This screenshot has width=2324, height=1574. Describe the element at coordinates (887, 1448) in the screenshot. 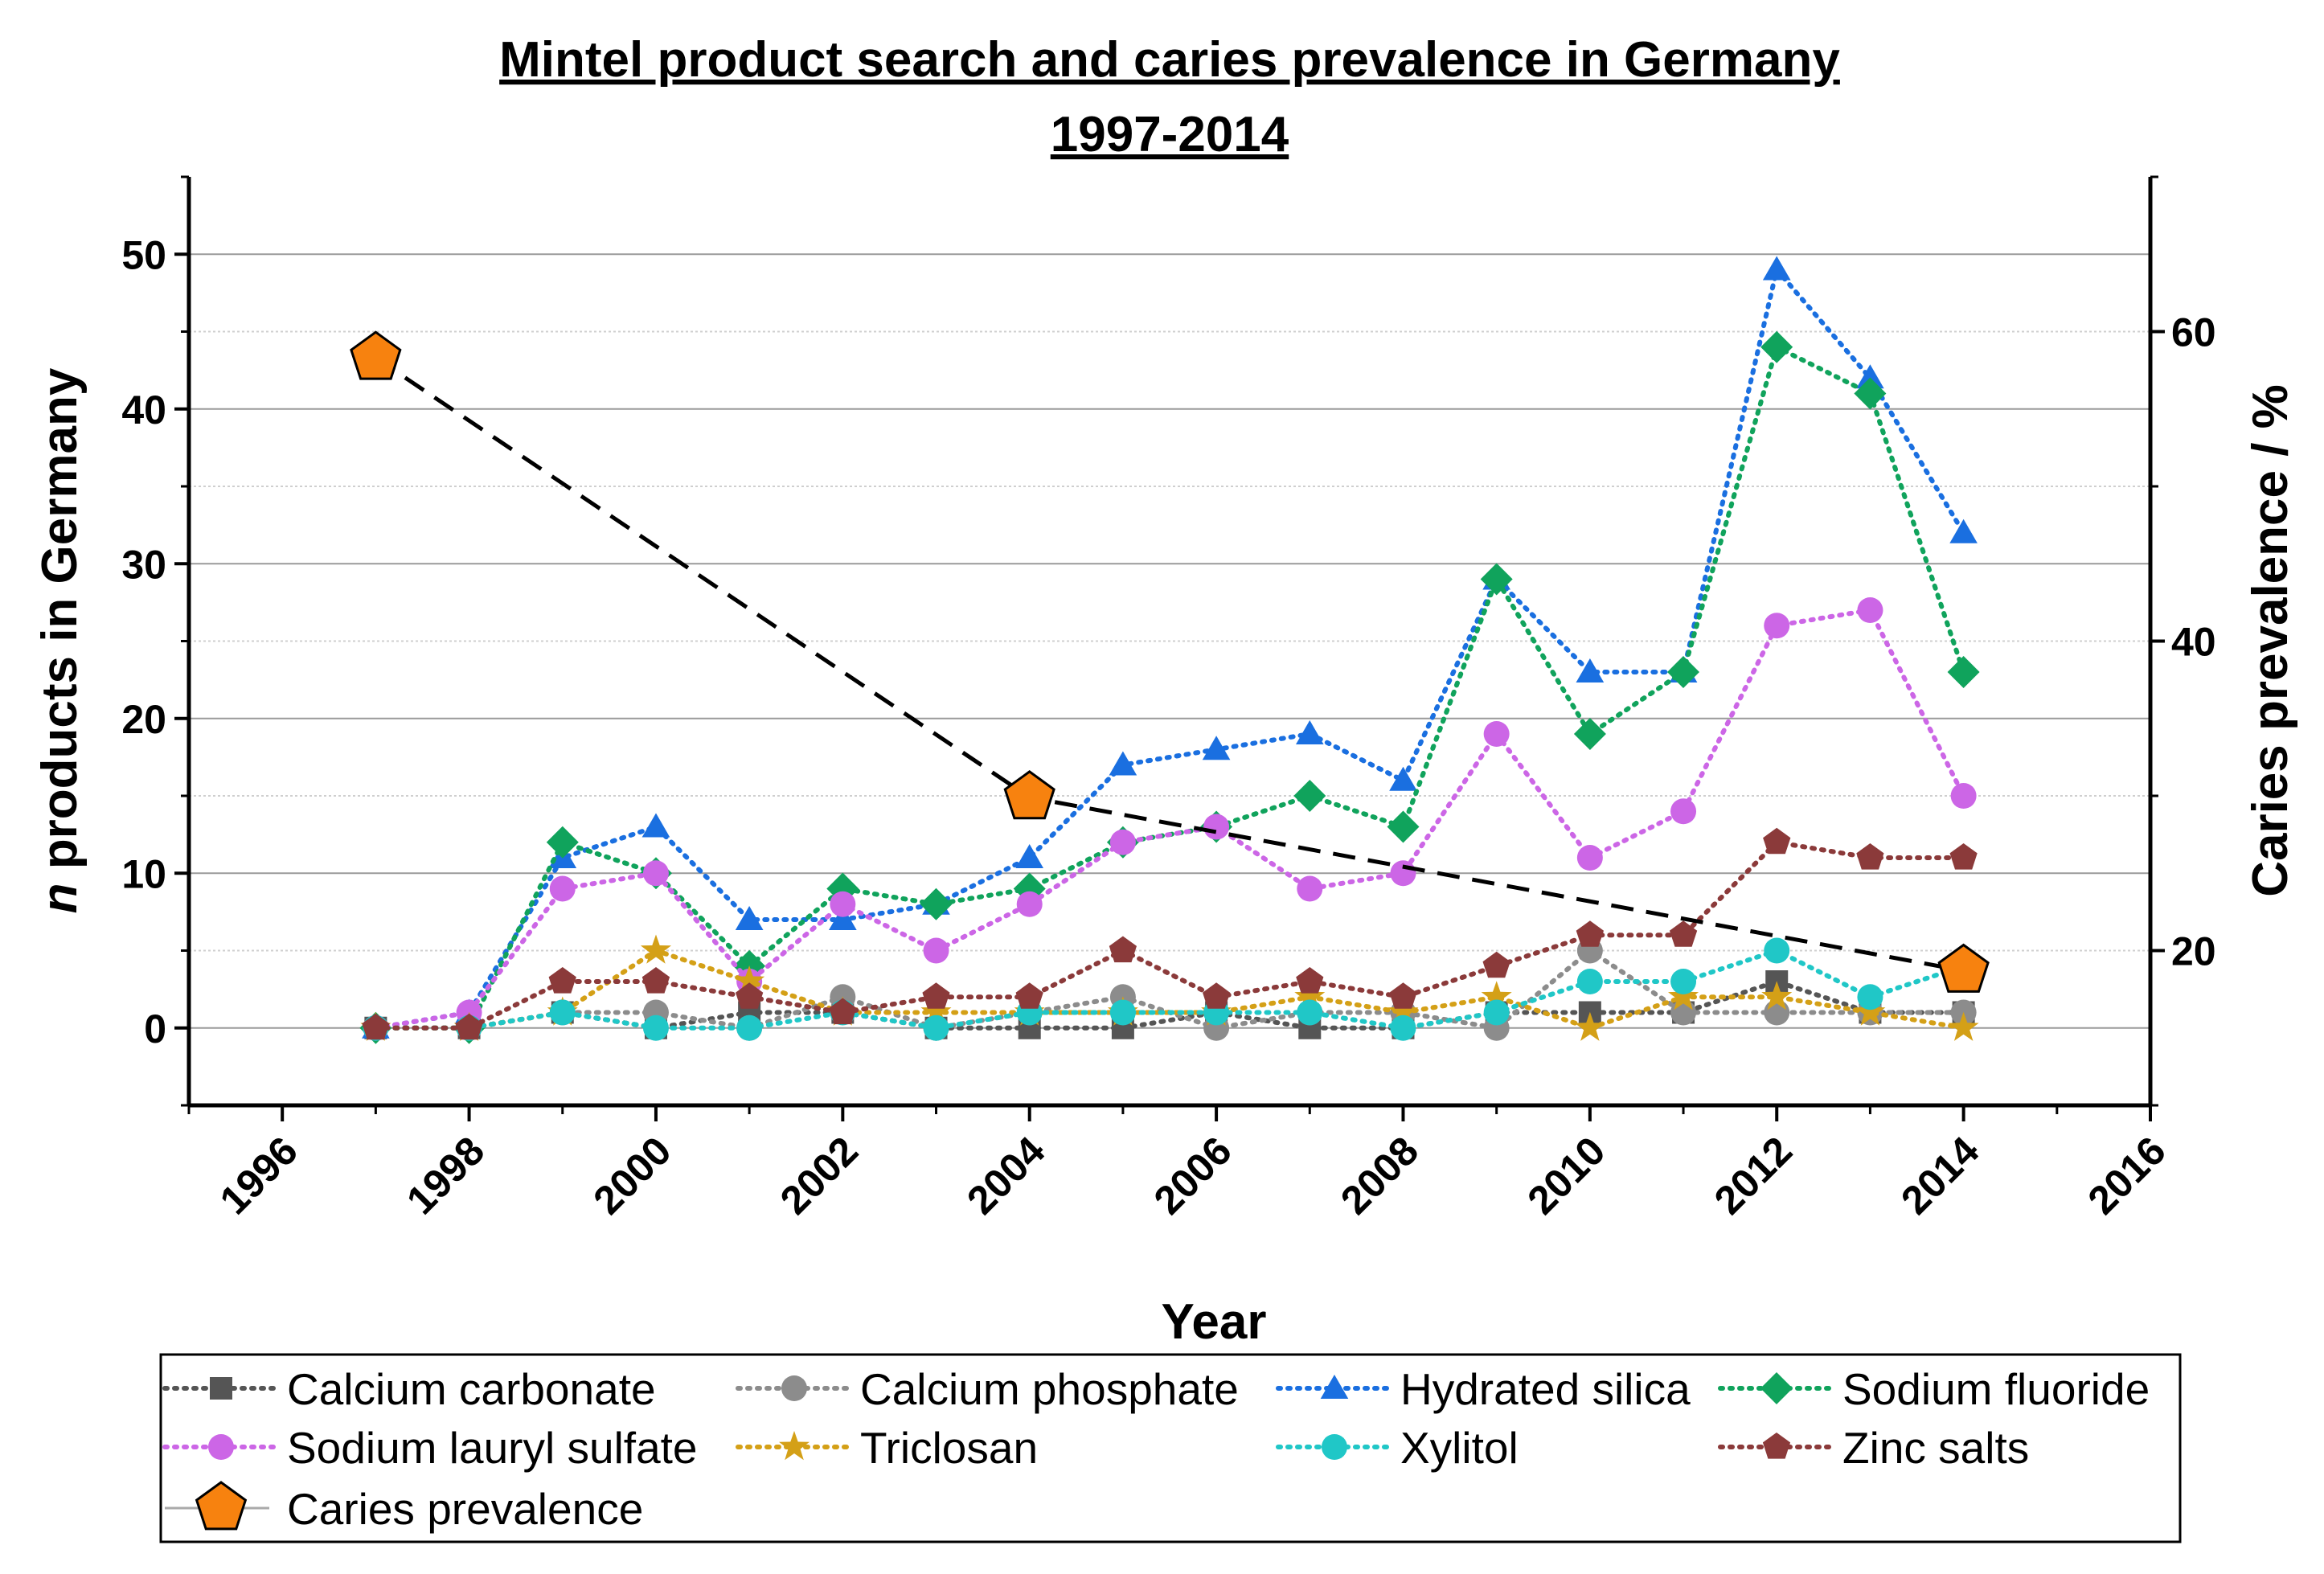

I see `legend-item-triclosan: Triclosan` at that location.